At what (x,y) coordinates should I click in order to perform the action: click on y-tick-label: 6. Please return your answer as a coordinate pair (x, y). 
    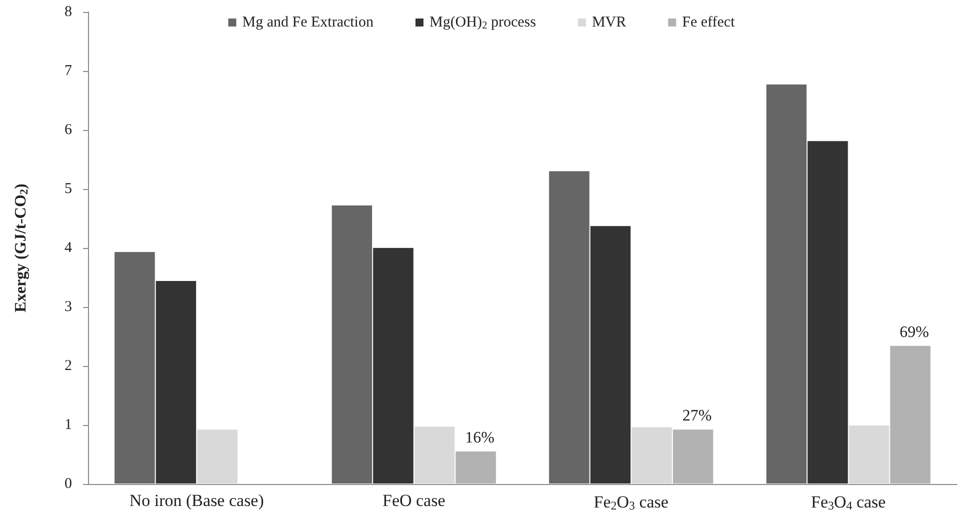
    Looking at the image, I should click on (68, 130).